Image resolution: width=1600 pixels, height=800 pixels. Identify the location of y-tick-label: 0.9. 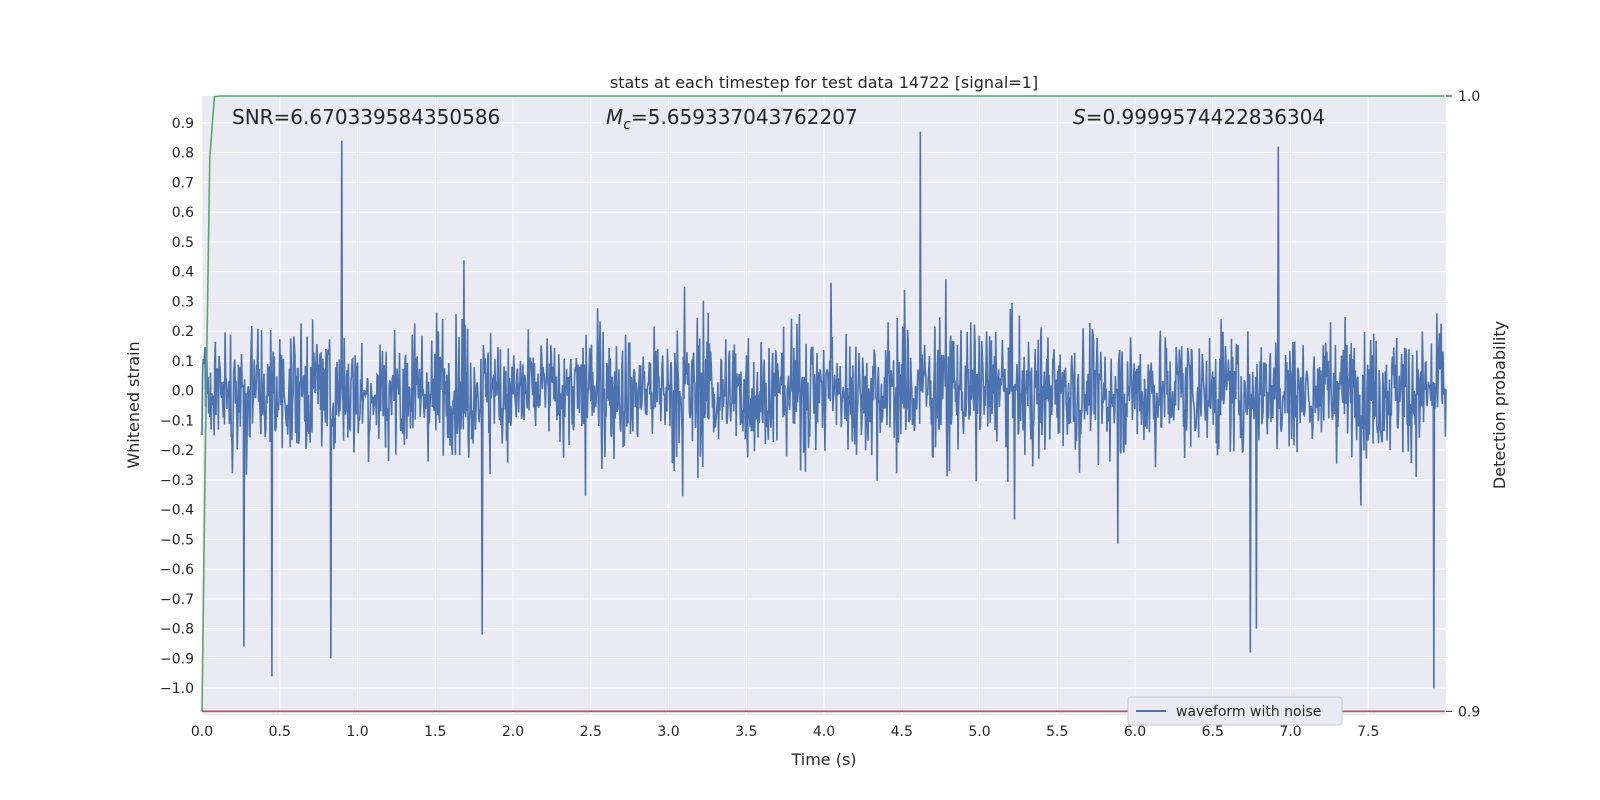
(183, 124).